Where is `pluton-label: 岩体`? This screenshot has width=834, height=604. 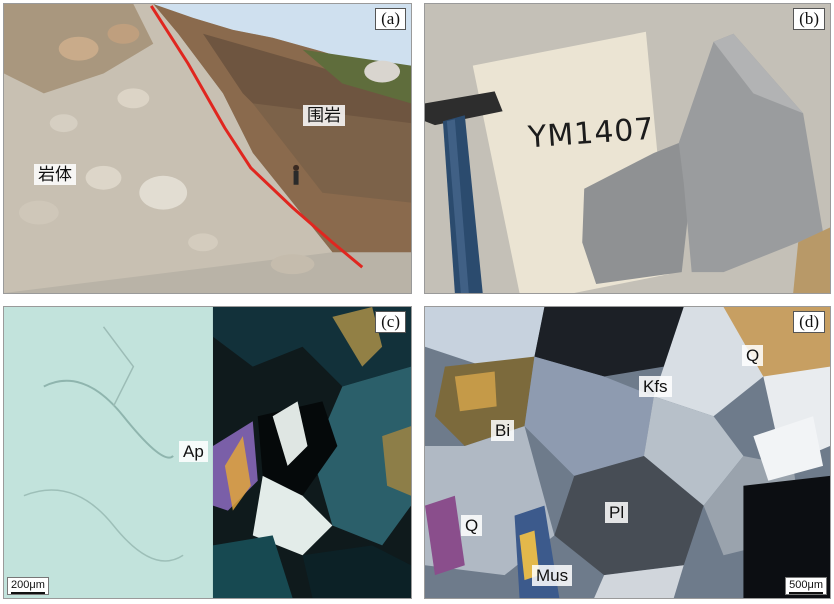
pluton-label: 岩体 is located at coordinates (55, 174).